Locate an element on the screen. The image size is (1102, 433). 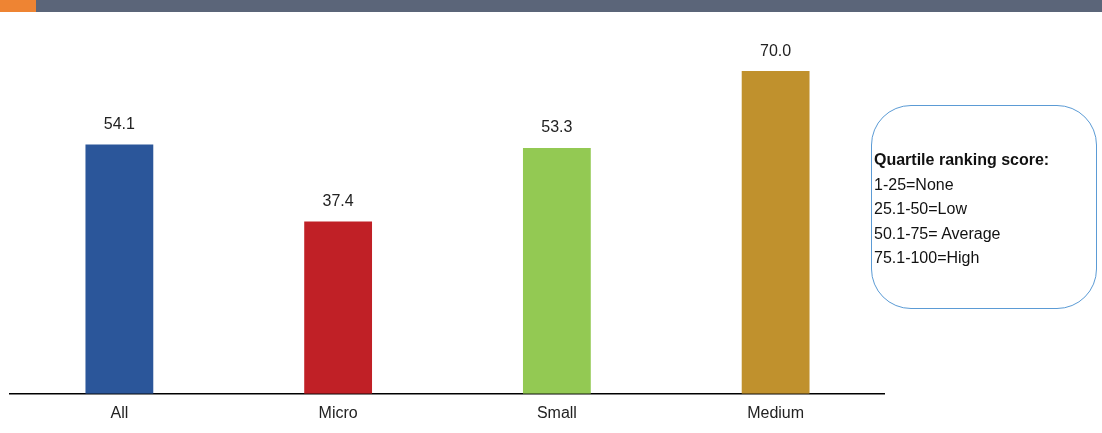
annotation: 25.1-50=Low is located at coordinates (921, 209).